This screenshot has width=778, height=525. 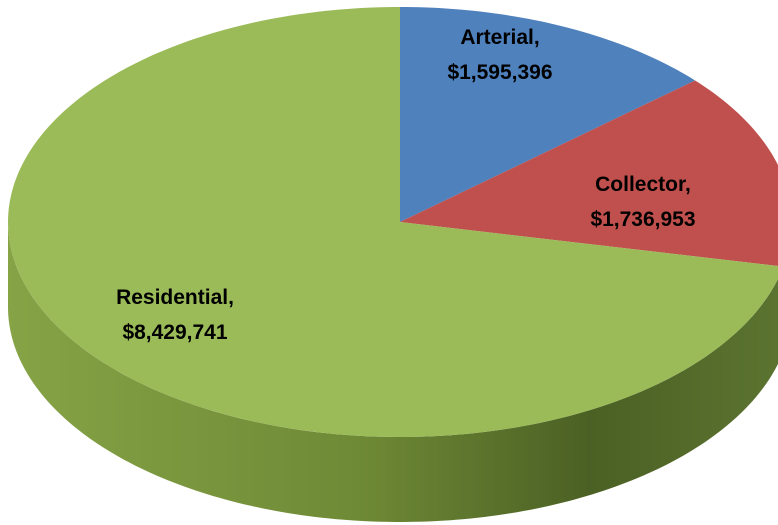 I want to click on label-value: $1,736,953, so click(x=642, y=219).